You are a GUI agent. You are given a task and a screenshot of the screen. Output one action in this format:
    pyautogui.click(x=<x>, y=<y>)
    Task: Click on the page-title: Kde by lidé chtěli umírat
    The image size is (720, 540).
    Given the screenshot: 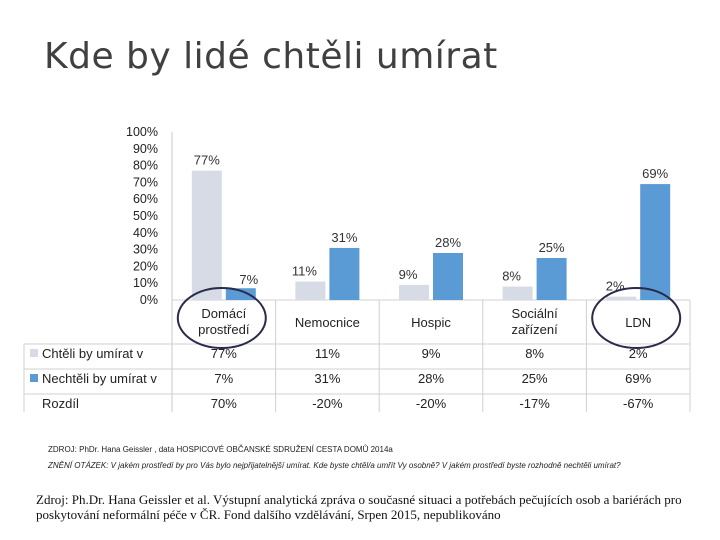 What is the action you would take?
    pyautogui.click(x=271, y=56)
    